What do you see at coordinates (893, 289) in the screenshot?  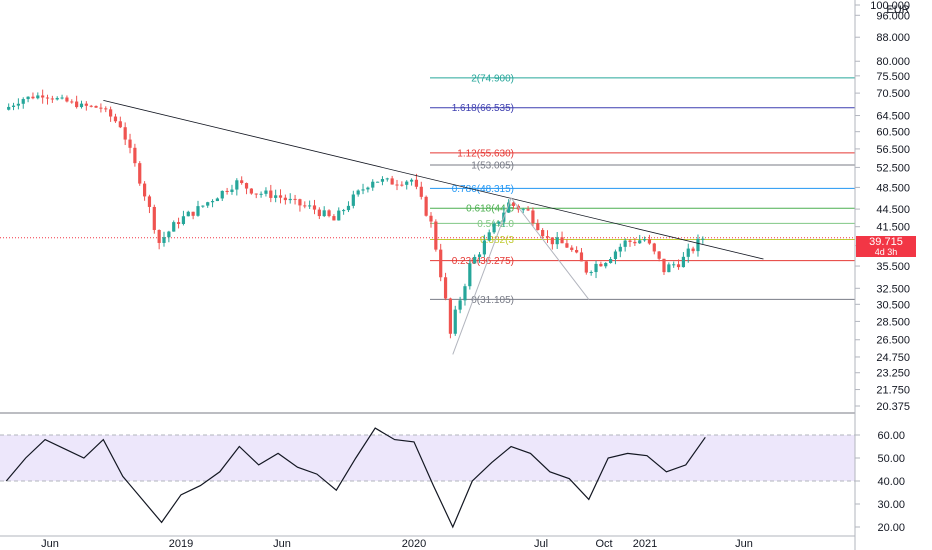 I see `price-tick-label: 32.500` at bounding box center [893, 289].